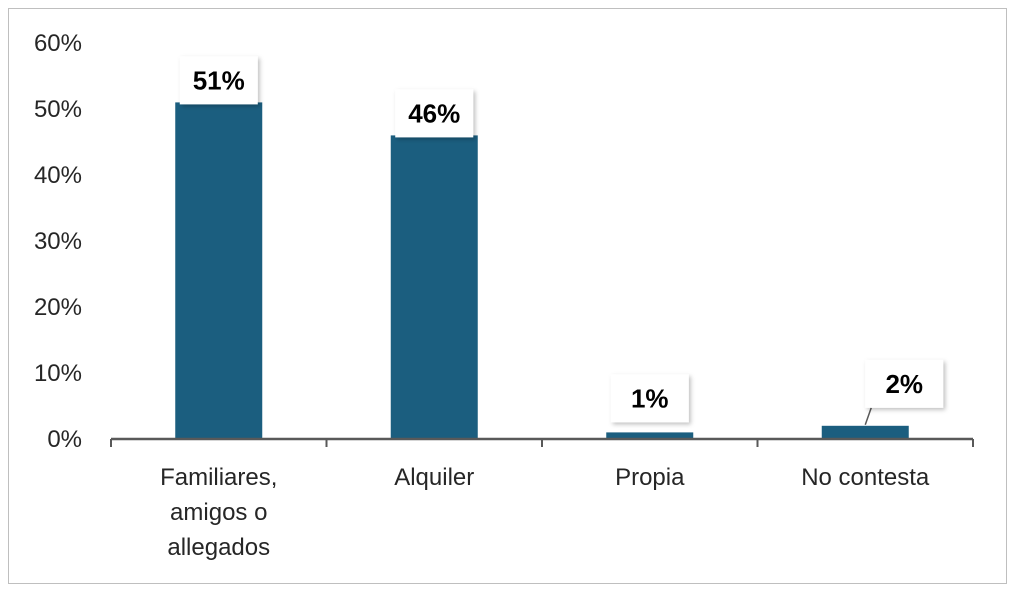 This screenshot has width=1017, height=592. I want to click on y-axis-tick-labels: 0% 10% 20% 30% 40% 50% 60%, so click(58, 241).